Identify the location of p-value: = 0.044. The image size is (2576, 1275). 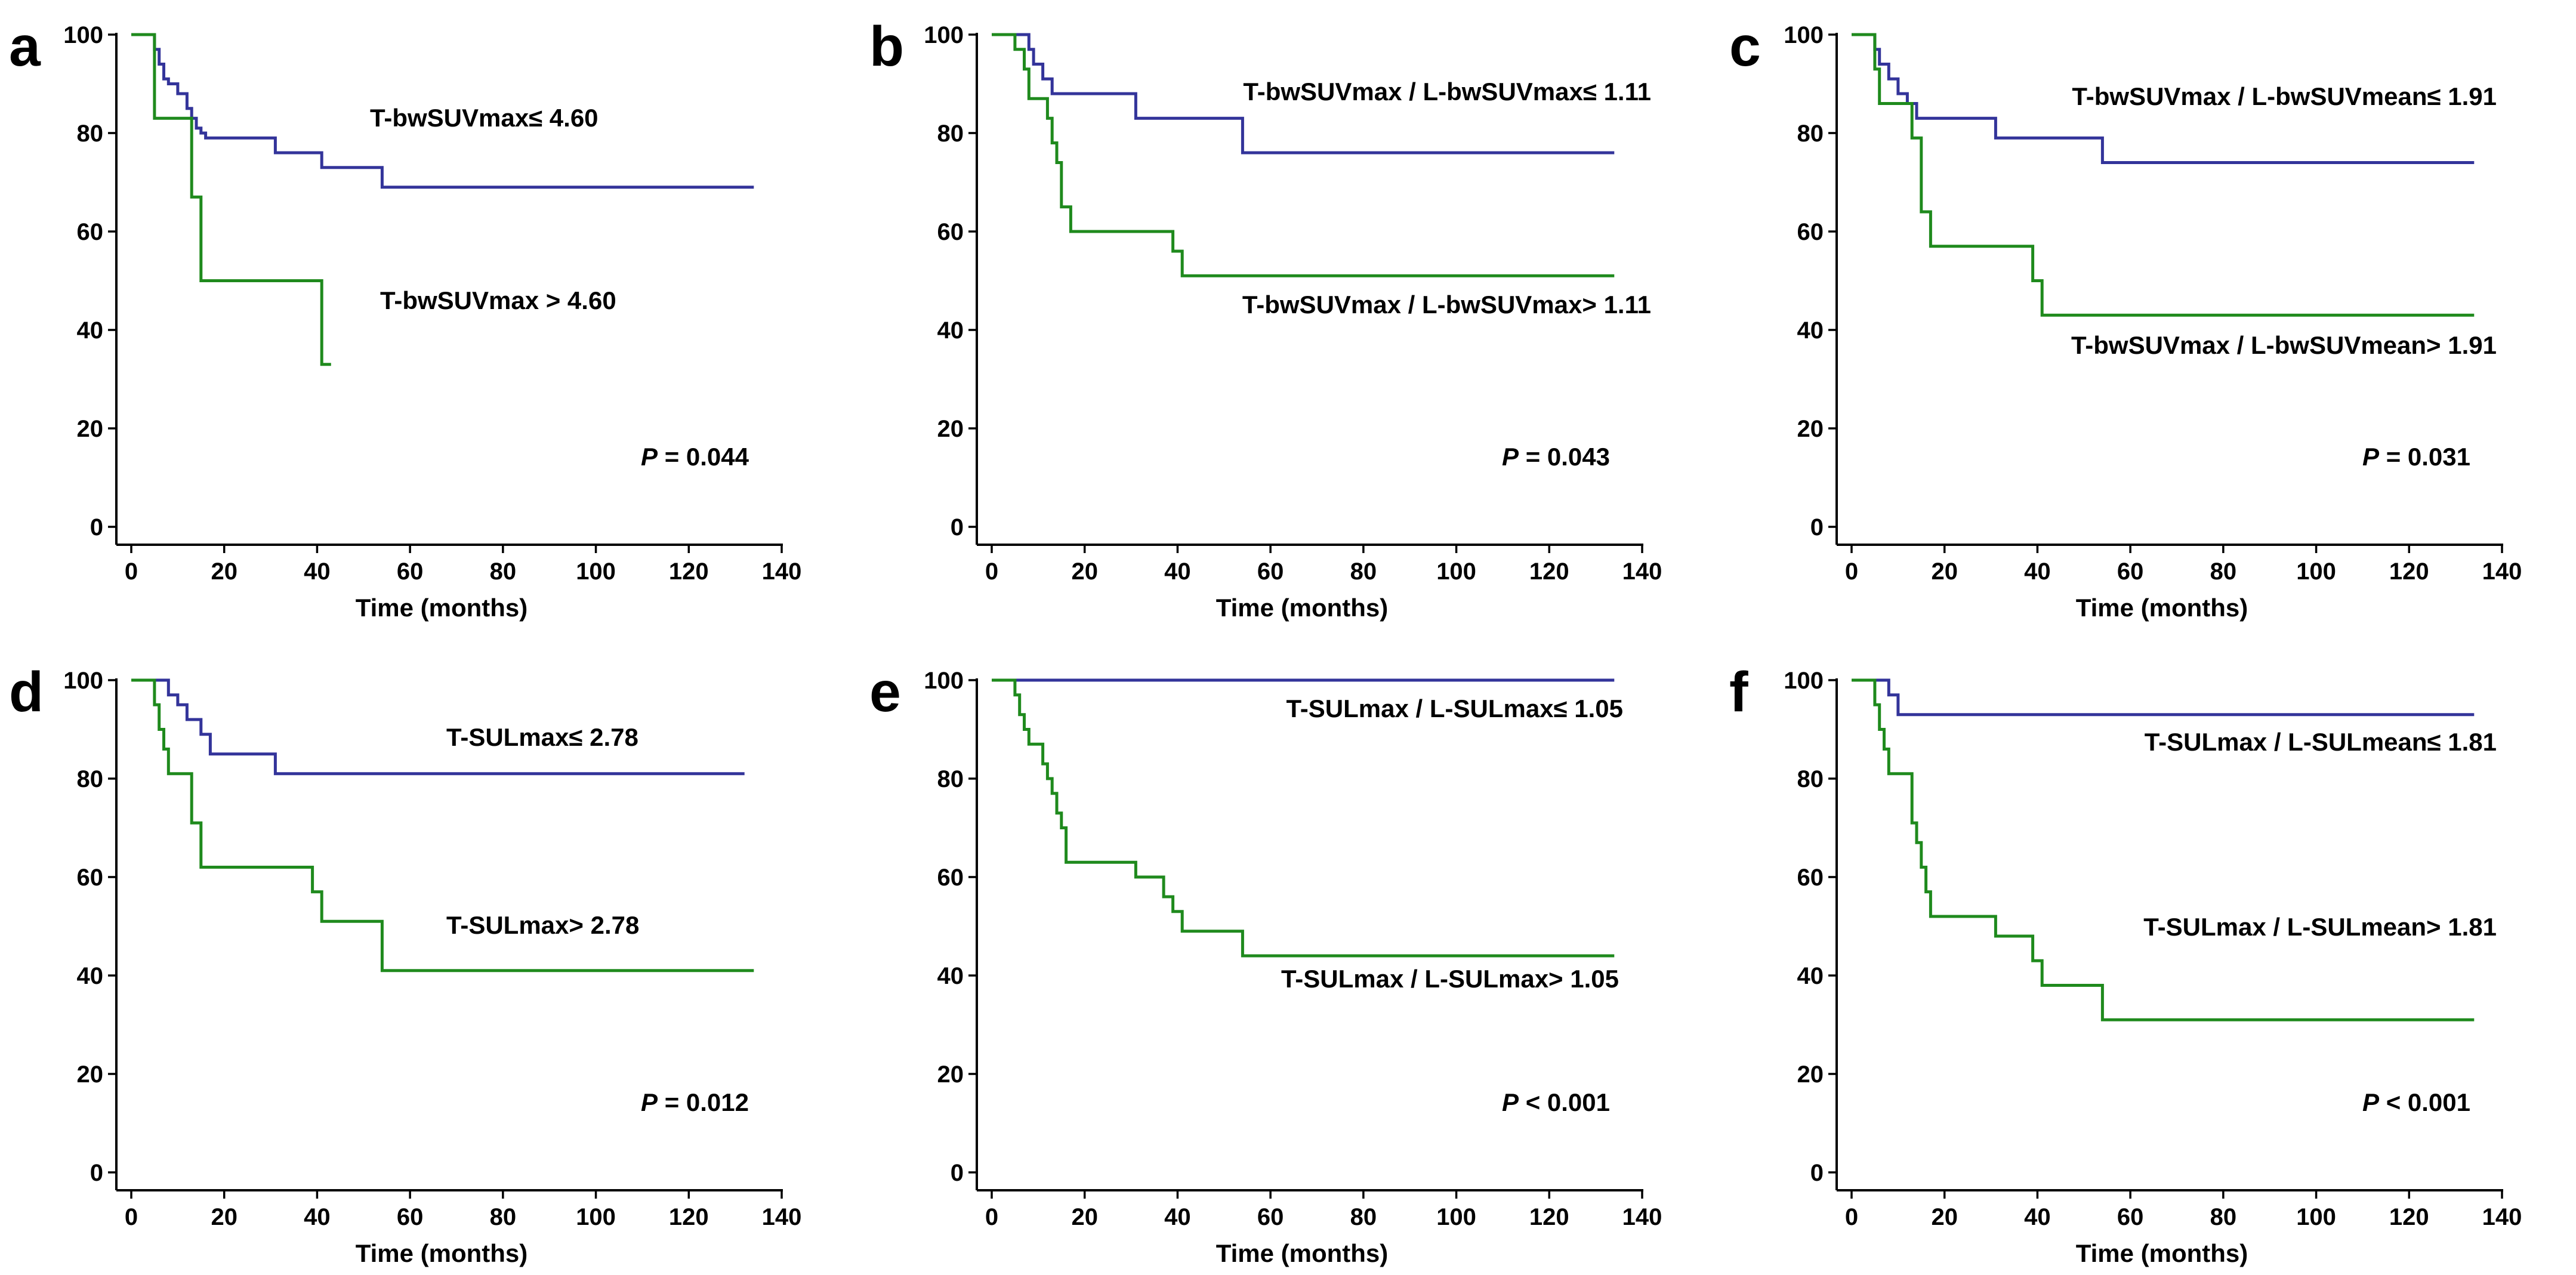
(703, 457).